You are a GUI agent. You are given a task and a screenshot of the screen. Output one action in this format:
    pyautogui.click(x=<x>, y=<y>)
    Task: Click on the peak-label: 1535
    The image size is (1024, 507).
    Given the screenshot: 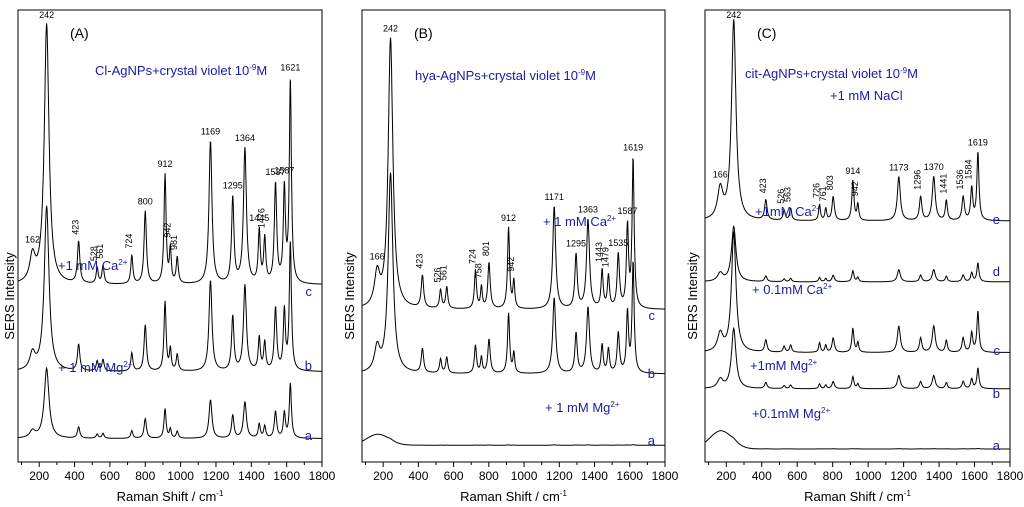 What is the action you would take?
    pyautogui.click(x=618, y=243)
    